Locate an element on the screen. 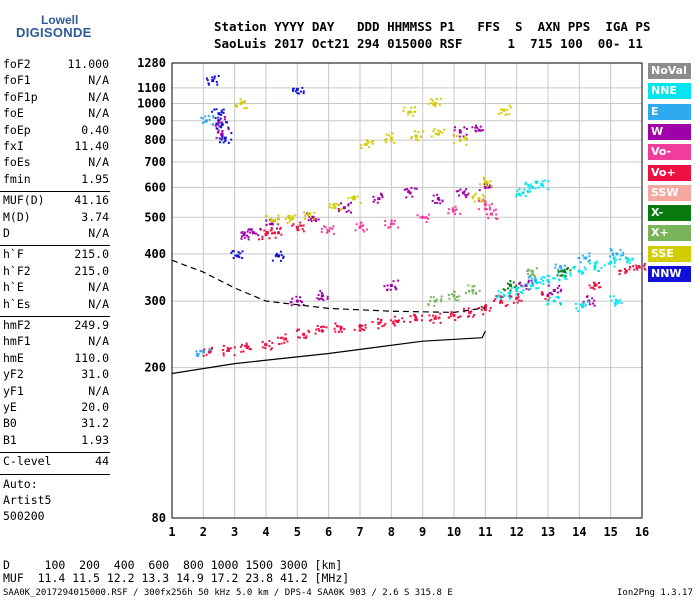 The image size is (700, 600). legend-item-x-: X- is located at coordinates (669, 213).